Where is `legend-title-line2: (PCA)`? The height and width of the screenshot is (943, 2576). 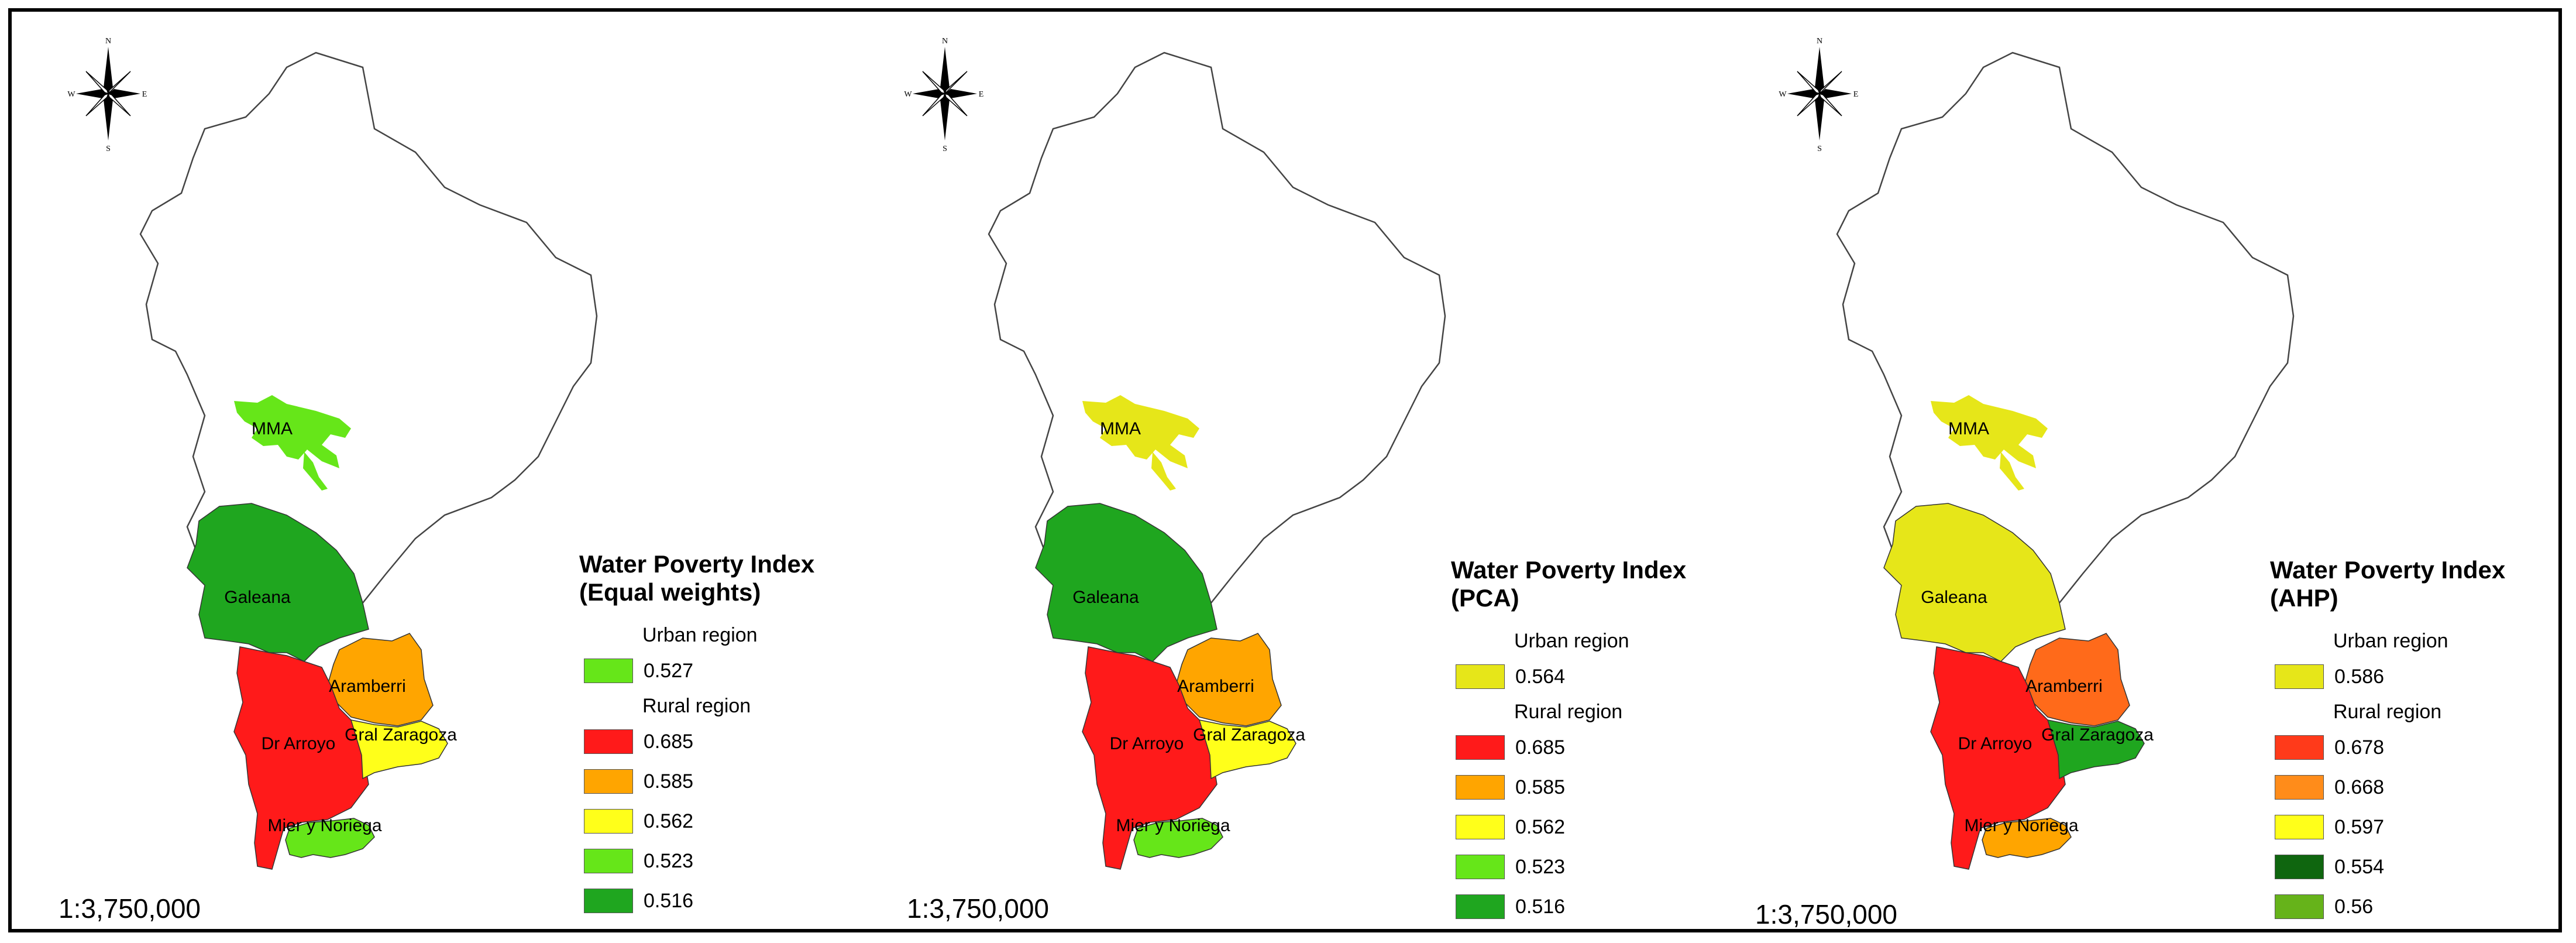 legend-title-line2: (PCA) is located at coordinates (1485, 598).